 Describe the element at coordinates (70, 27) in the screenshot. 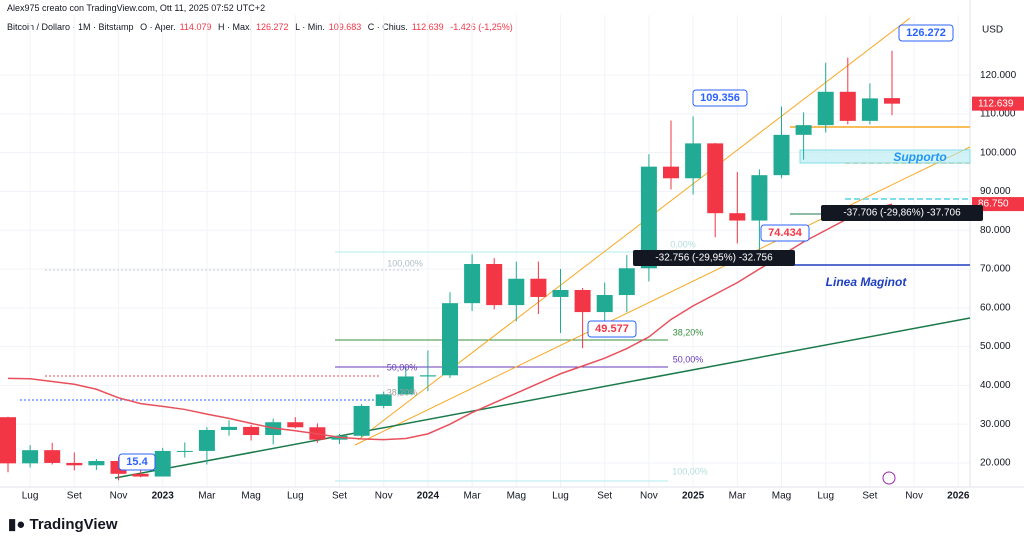

I see `symbol: Bitcoin / Dollaro · 1M · Bitstamp` at that location.